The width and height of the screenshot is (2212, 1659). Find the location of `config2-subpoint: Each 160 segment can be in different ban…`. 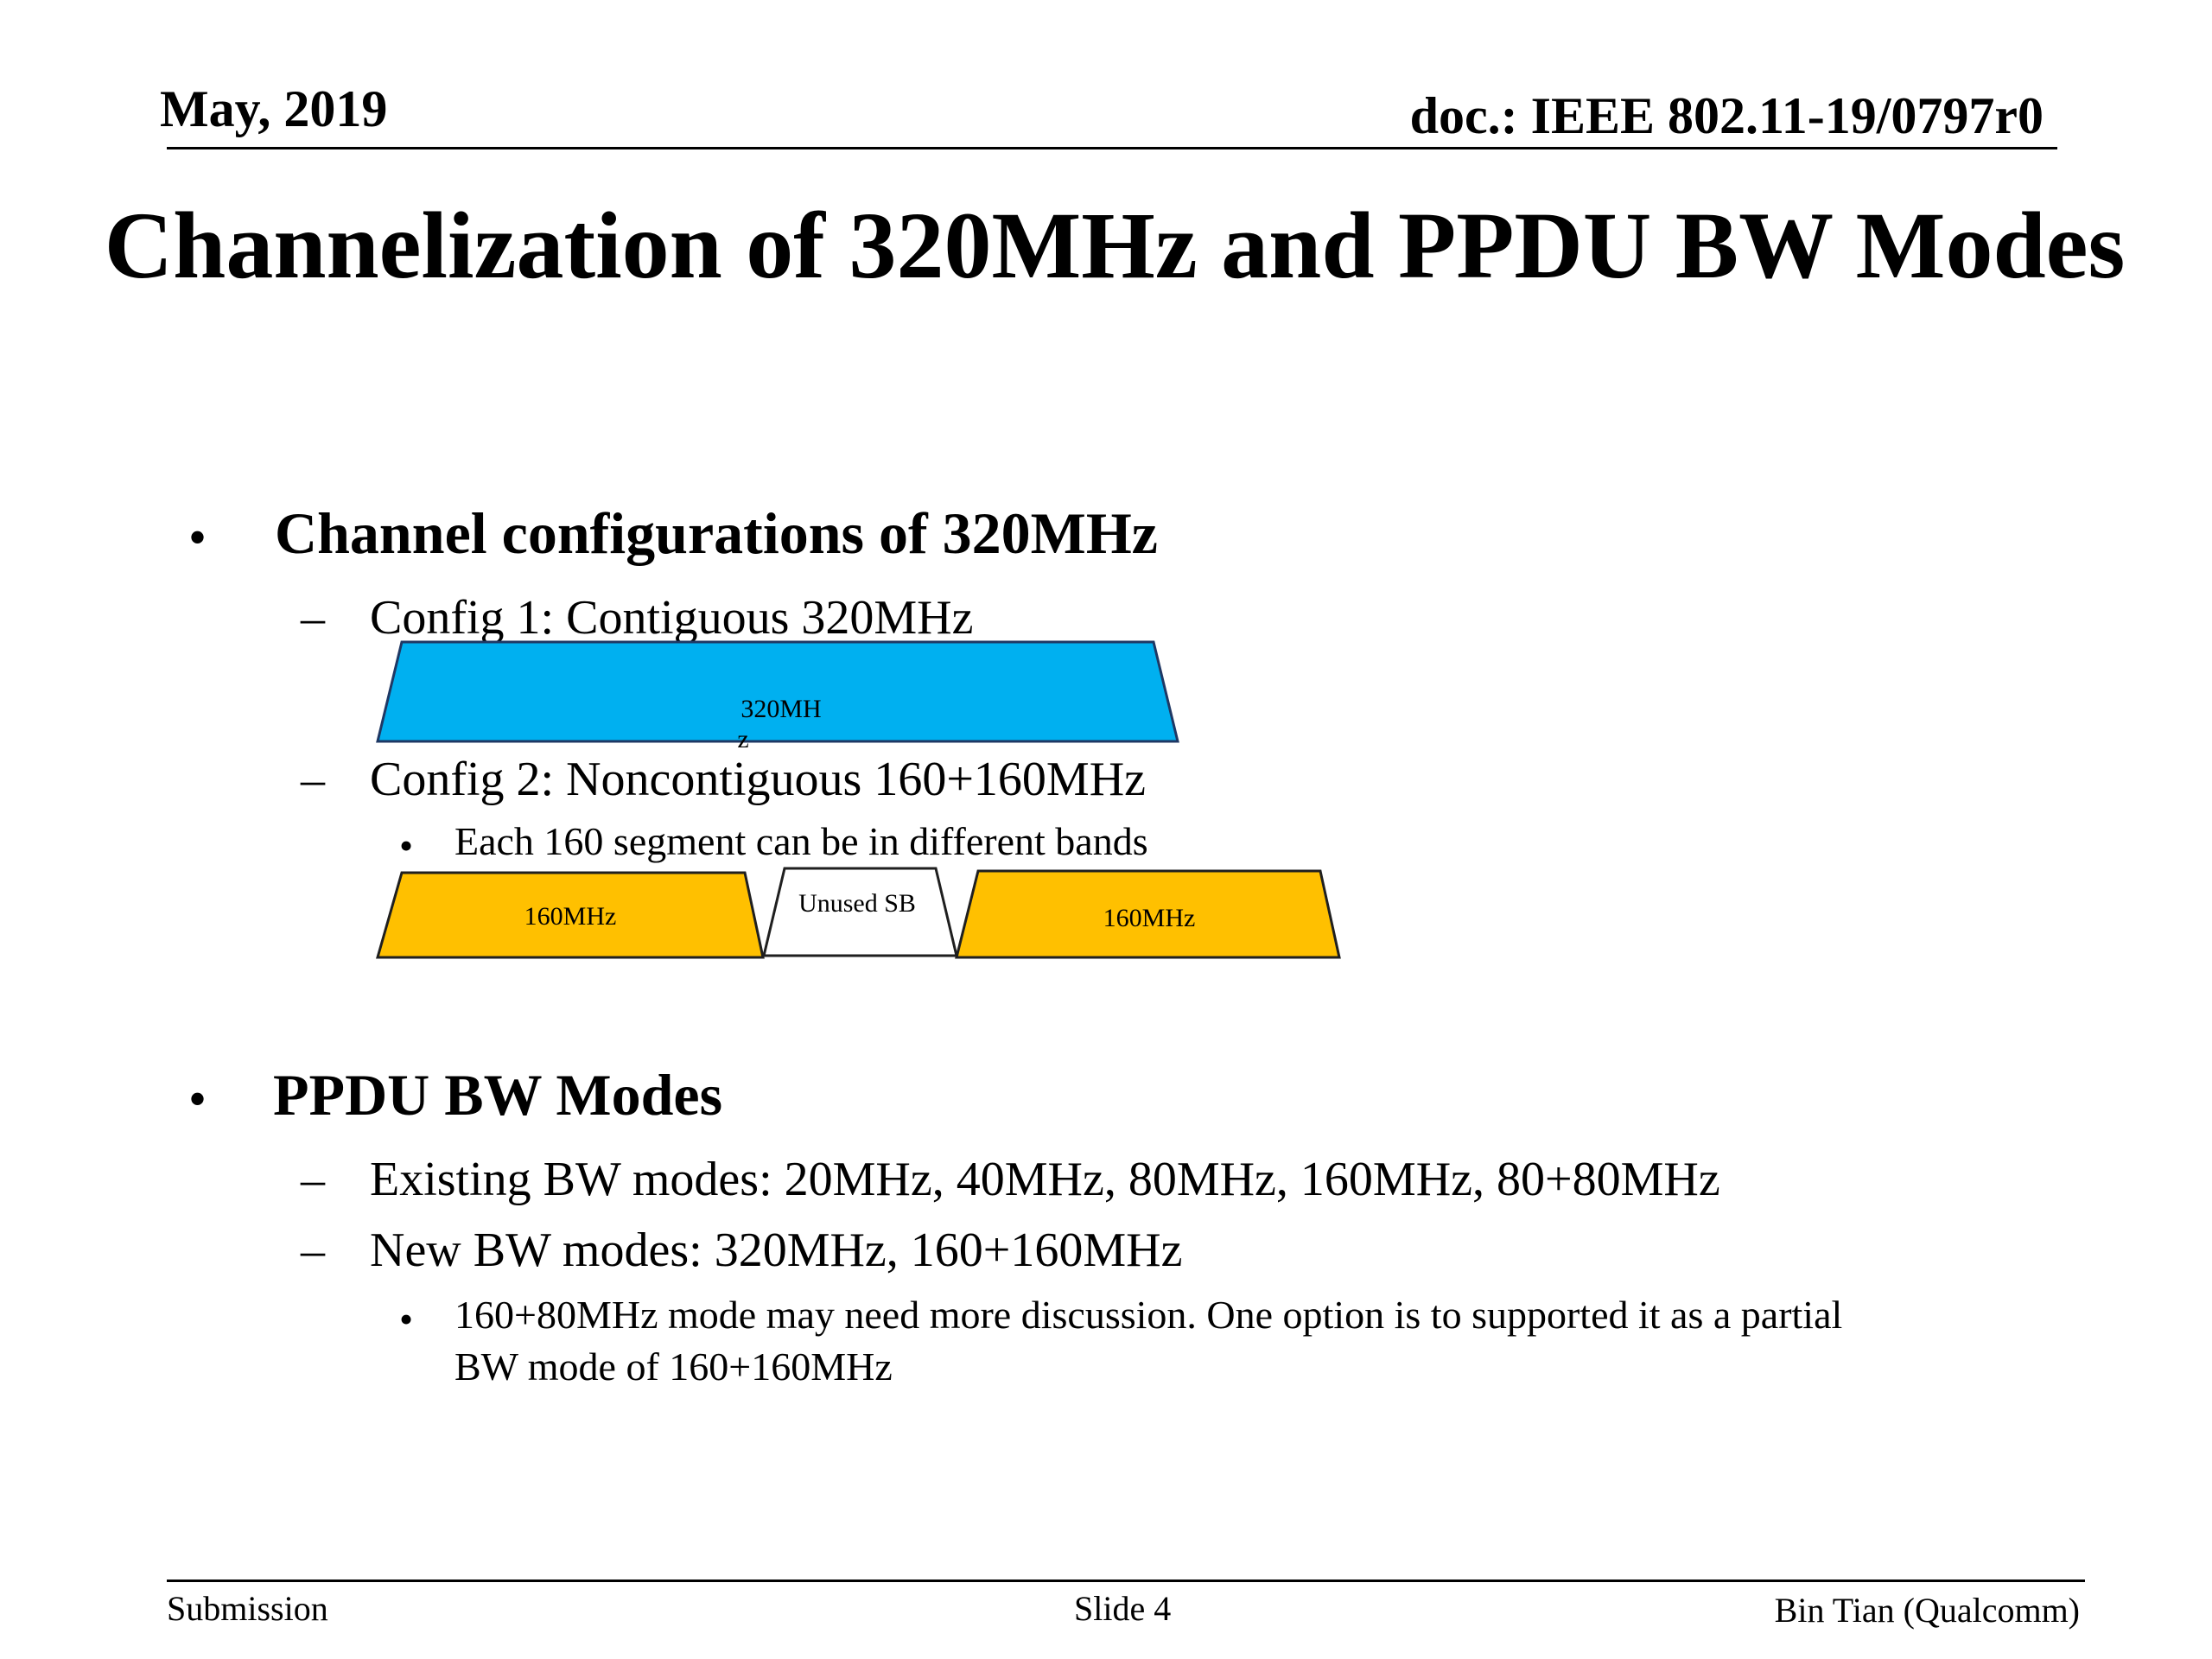

config2-subpoint: Each 160 segment can be in different ban… is located at coordinates (801, 841).